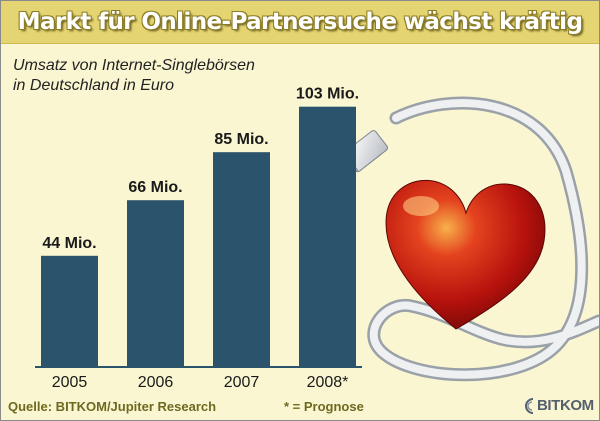  Describe the element at coordinates (155, 283) in the screenshot. I see `bar-2006` at that location.